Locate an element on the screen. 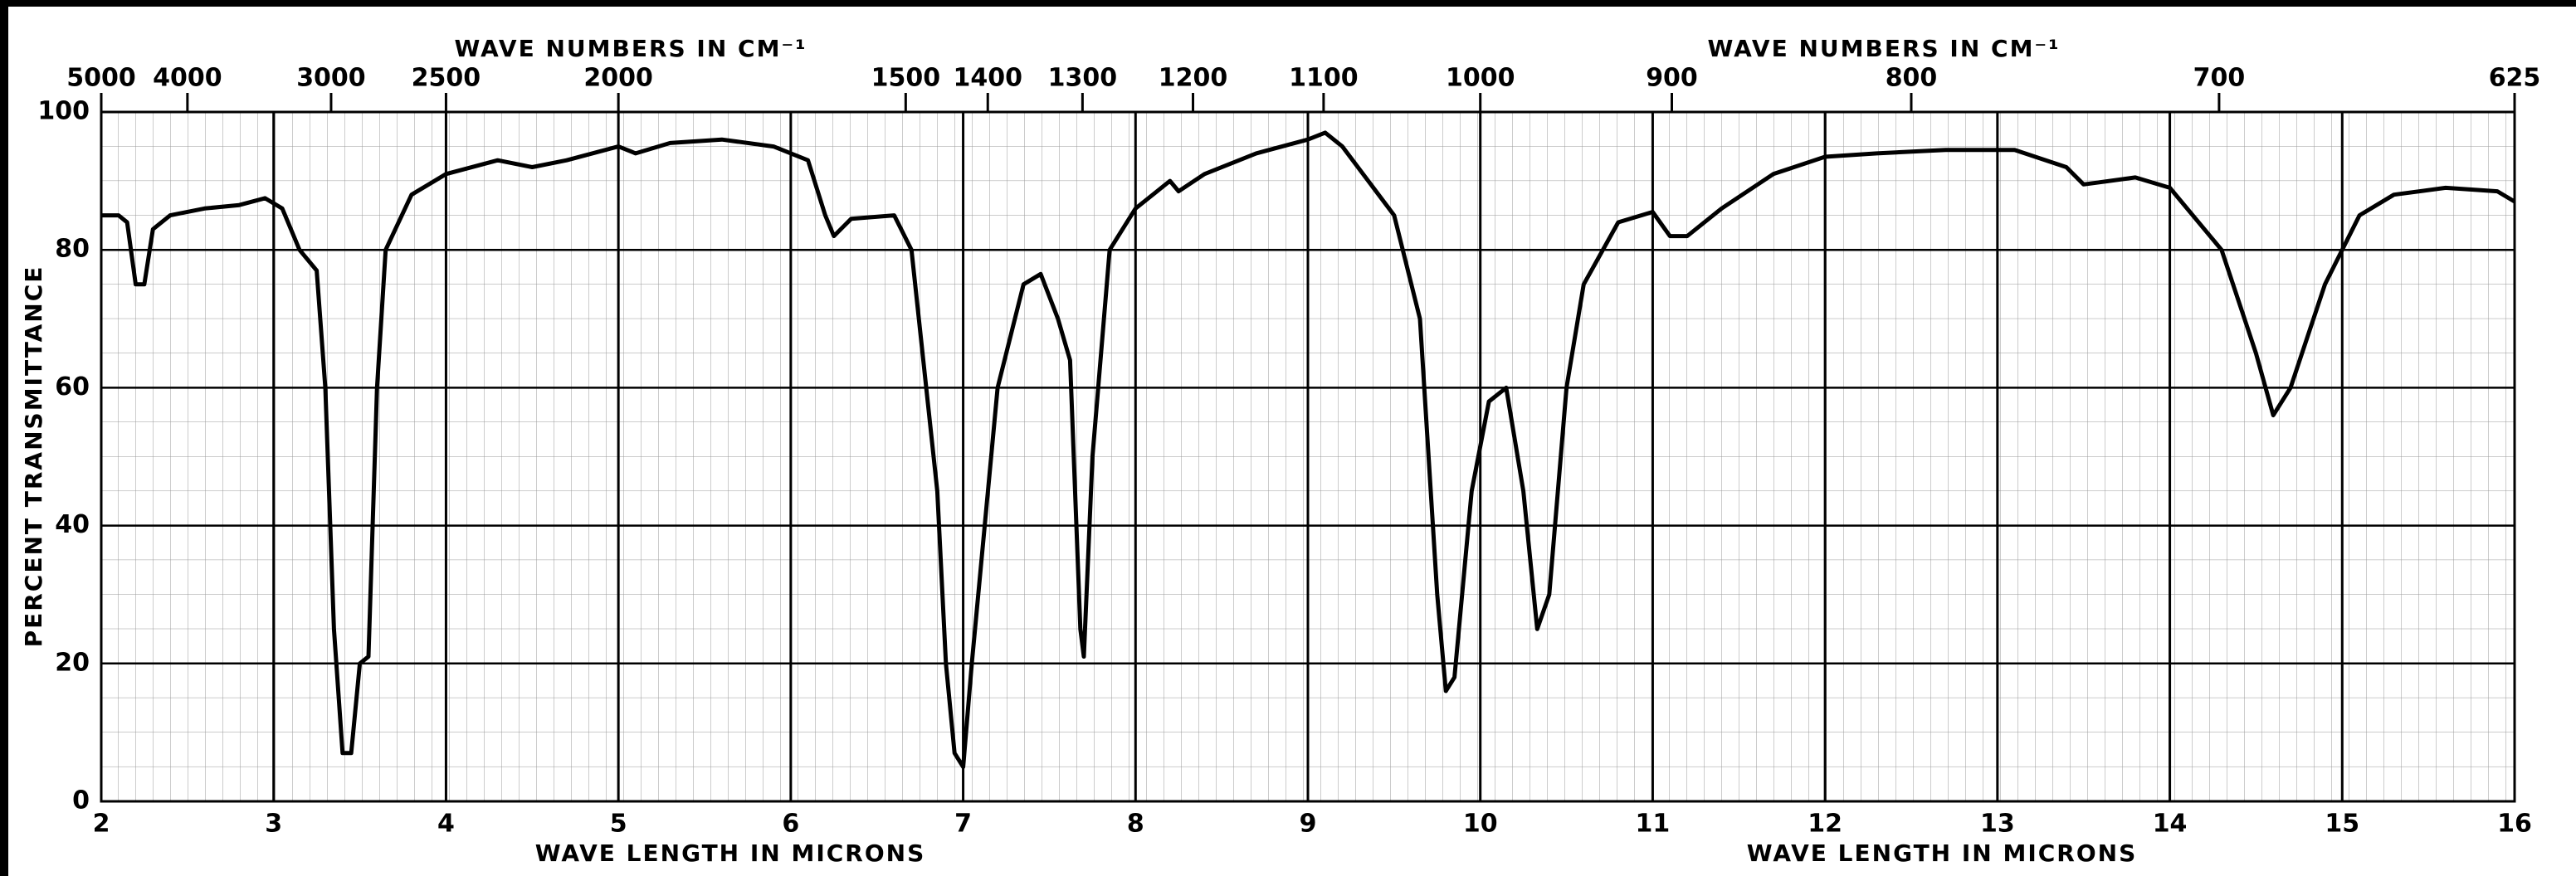  y-tick-label: 0 is located at coordinates (81, 800).